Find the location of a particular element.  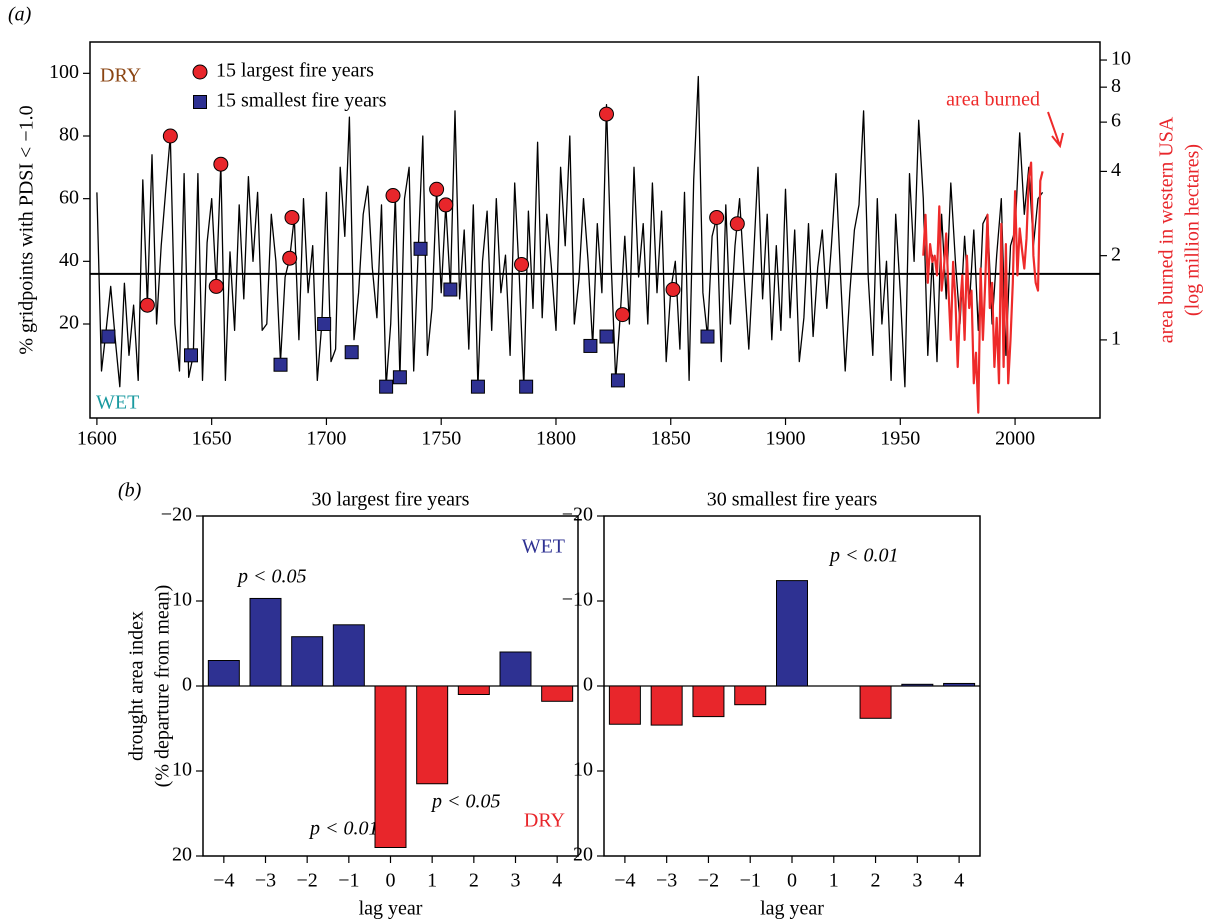

x-tick-label: 2000 is located at coordinates (1015, 439).